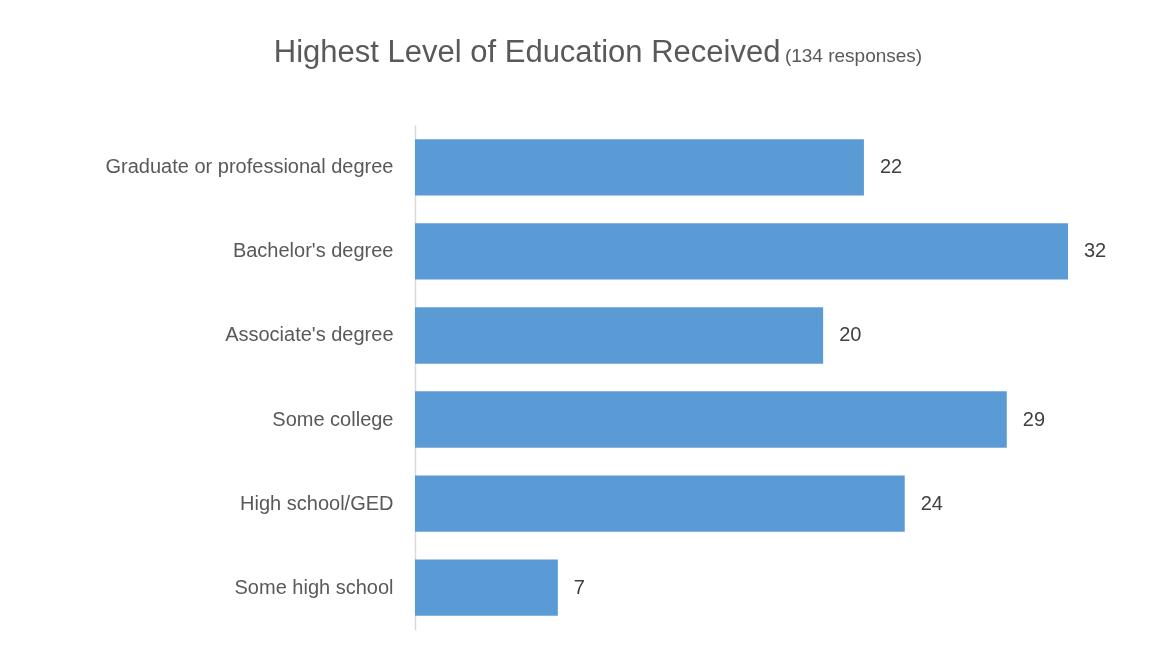 The height and width of the screenshot is (663, 1173). Describe the element at coordinates (891, 166) in the screenshot. I see `data-label: 22` at that location.